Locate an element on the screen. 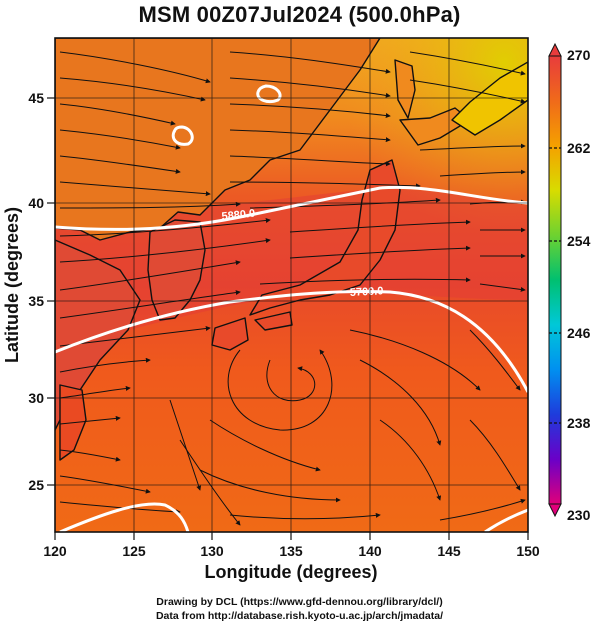 This screenshot has width=599, height=625. y-tick-label: 25 is located at coordinates (36, 485).